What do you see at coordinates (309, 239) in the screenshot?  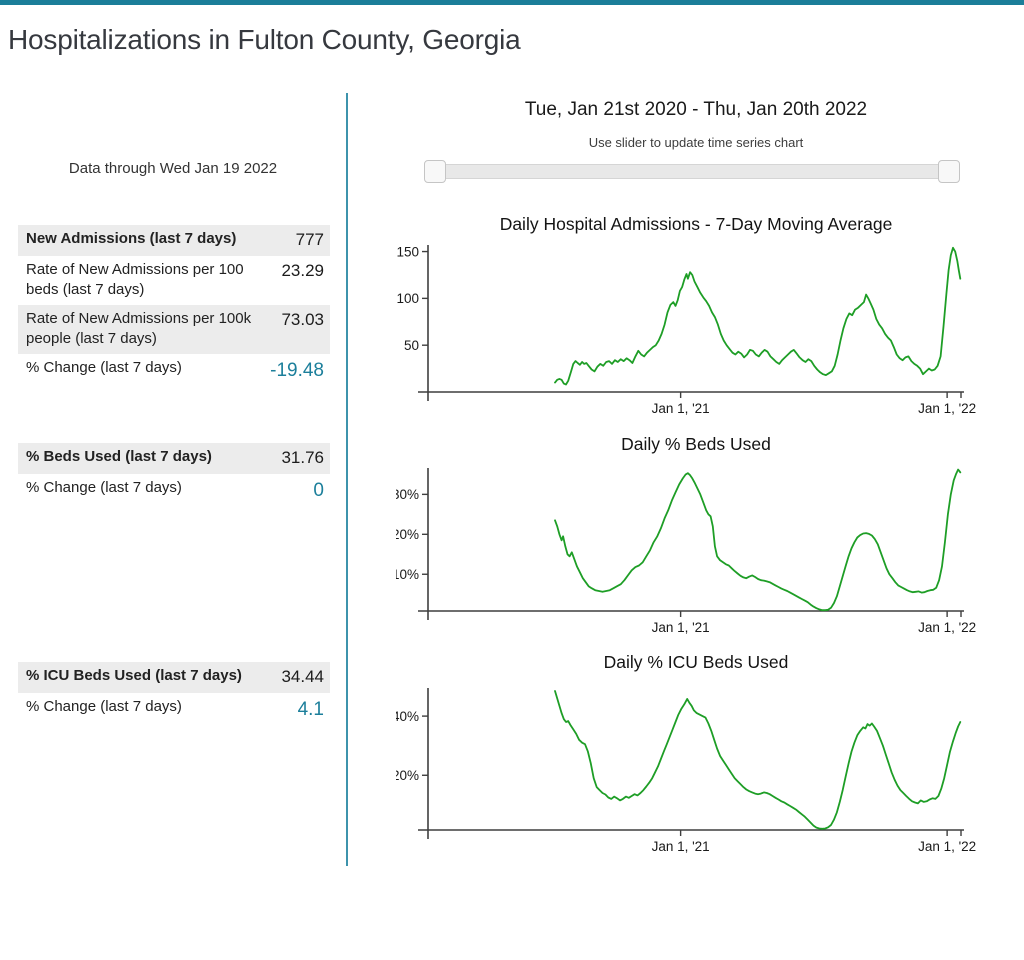 I see `stat-value: 777` at bounding box center [309, 239].